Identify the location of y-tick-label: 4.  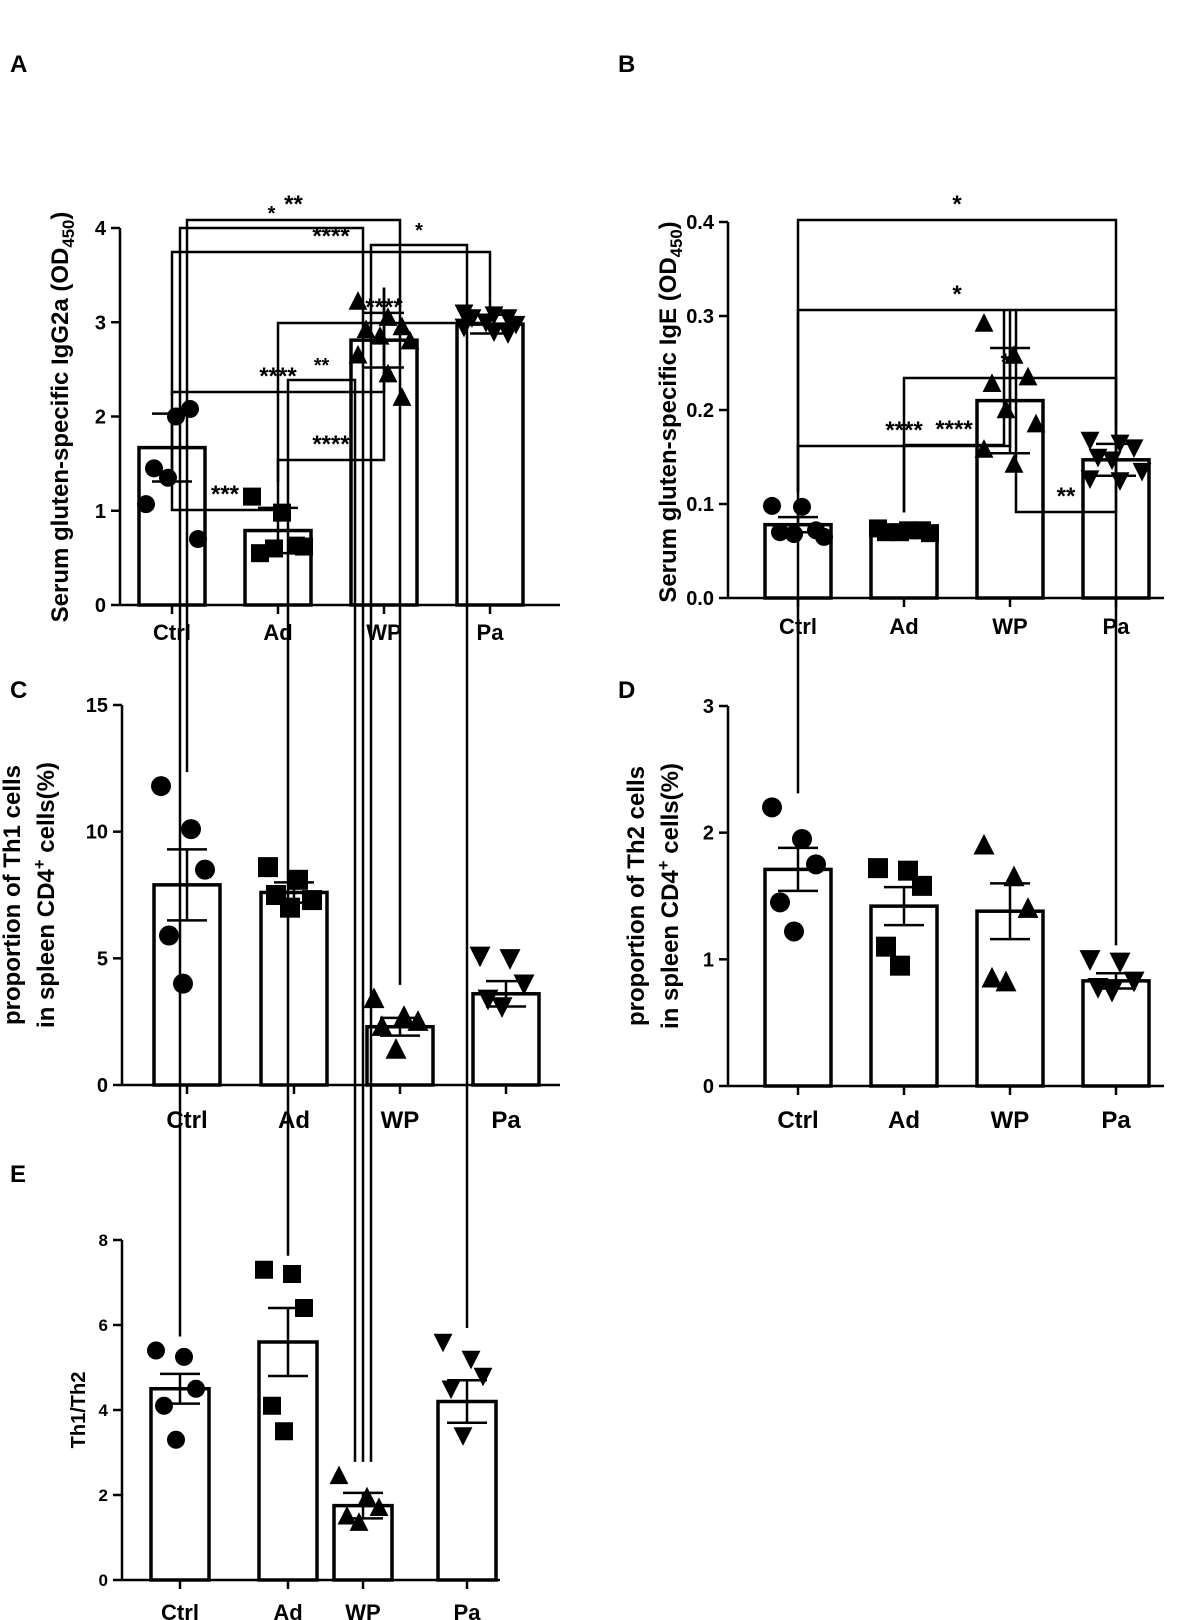
(101, 229).